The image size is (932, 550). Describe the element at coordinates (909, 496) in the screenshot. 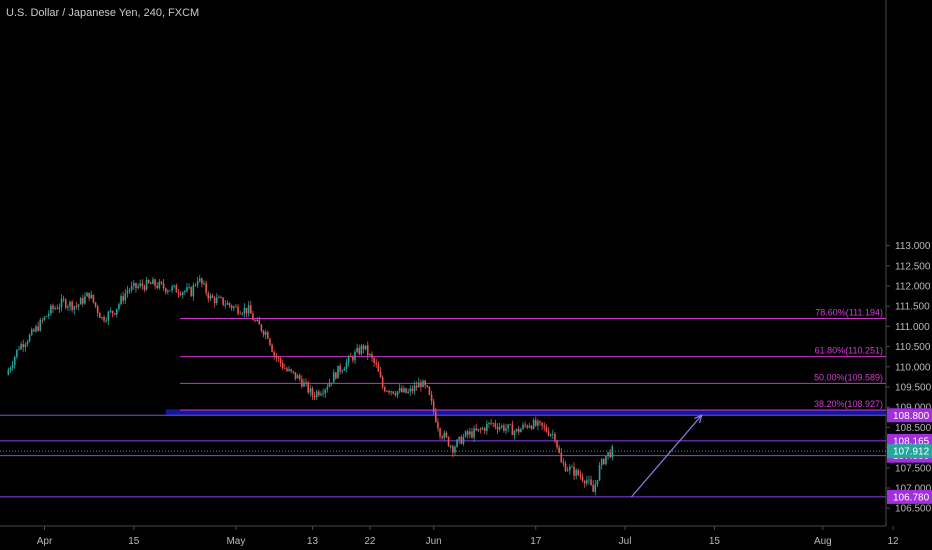

I see `level-price-badge` at that location.